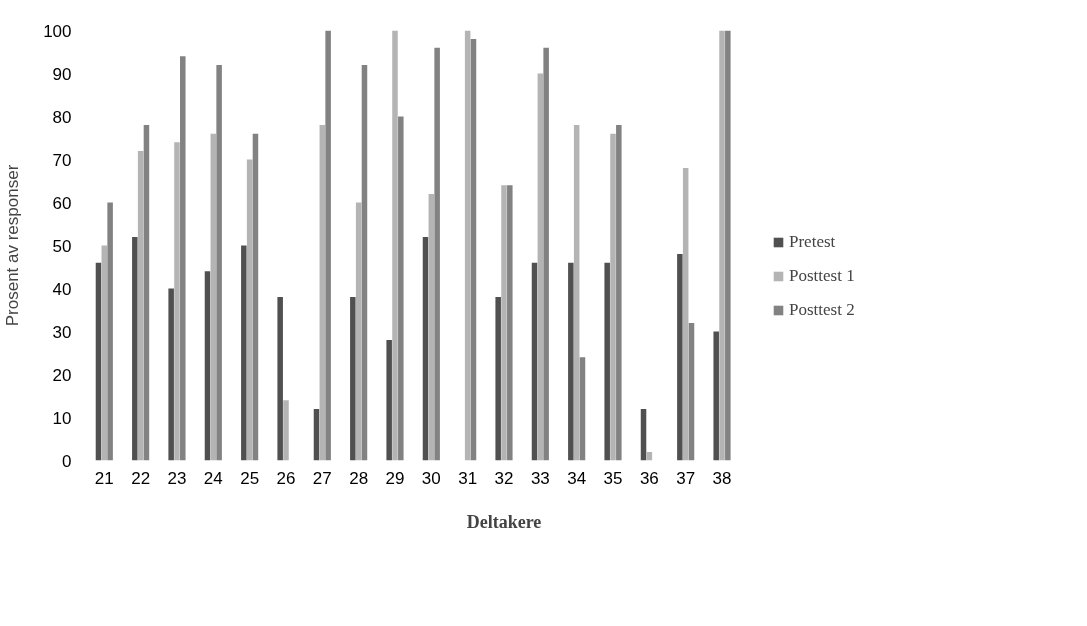 The image size is (1087, 626). What do you see at coordinates (286, 478) in the screenshot?
I see `x-tick-label: 26` at bounding box center [286, 478].